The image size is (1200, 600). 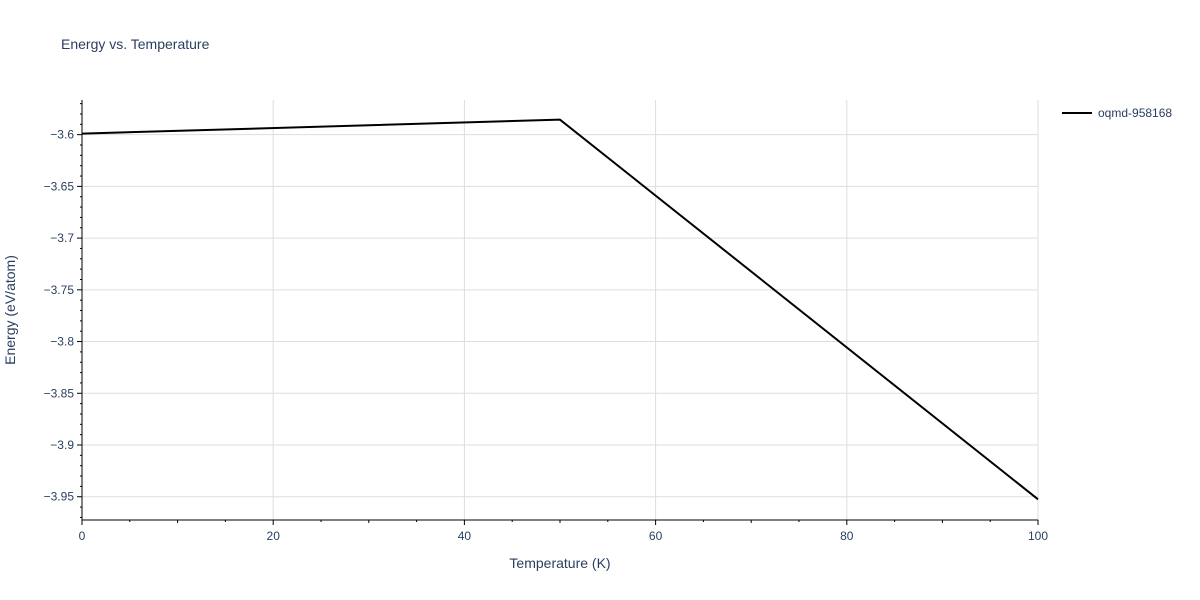 I want to click on y-tick-label: −3.75, so click(x=59, y=290).